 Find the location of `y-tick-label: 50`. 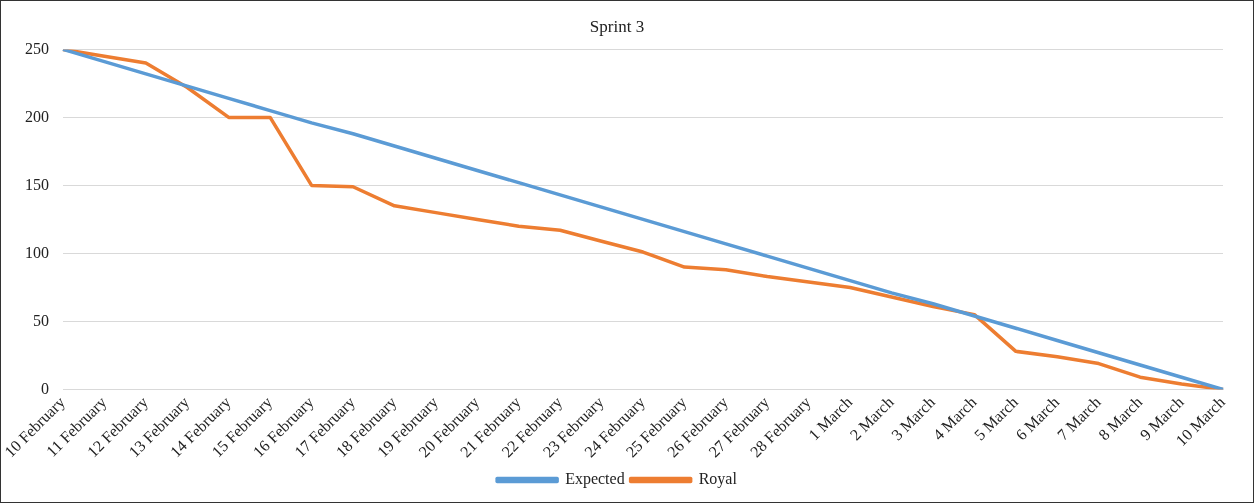

y-tick-label: 50 is located at coordinates (41, 320).